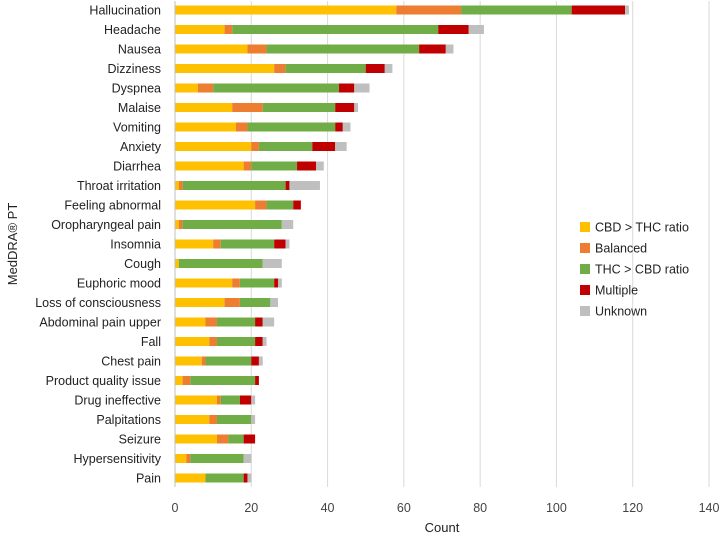 Image resolution: width=722 pixels, height=536 pixels. I want to click on bar-throat-irritation-cbd-thc-ratio, so click(177, 185).